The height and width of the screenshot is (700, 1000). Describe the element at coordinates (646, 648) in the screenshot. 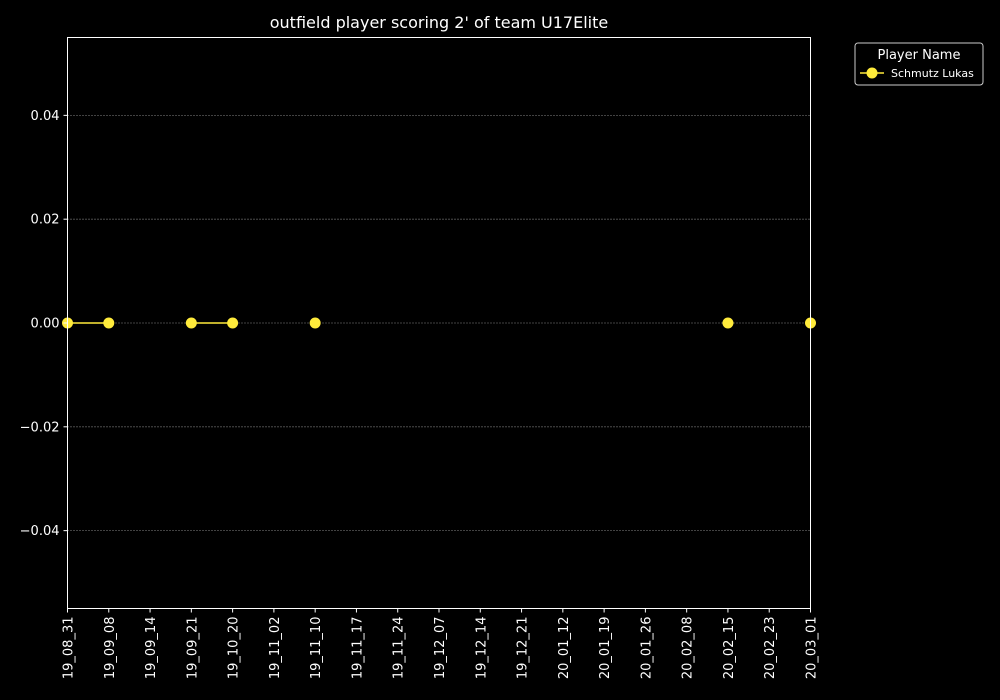

I see `x-tick-label: 20_01_26` at that location.